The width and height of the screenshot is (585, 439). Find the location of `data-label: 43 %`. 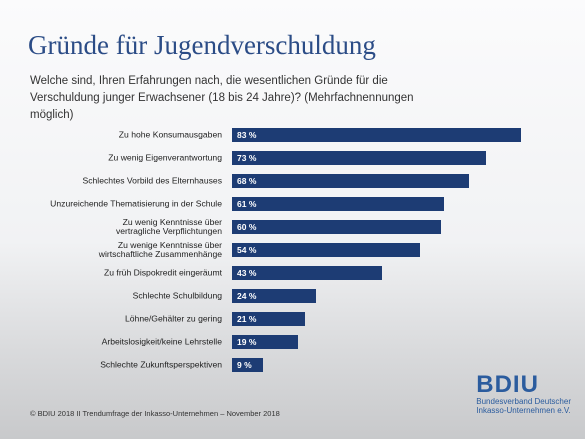

data-label: 43 % is located at coordinates (247, 273).